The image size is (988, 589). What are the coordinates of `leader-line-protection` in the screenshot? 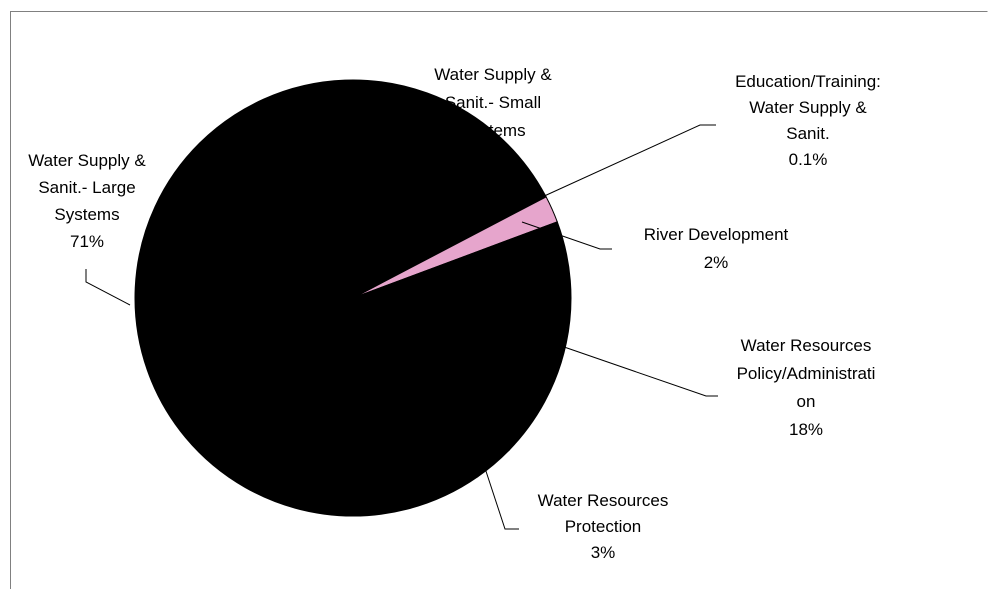 It's located at (499, 492).